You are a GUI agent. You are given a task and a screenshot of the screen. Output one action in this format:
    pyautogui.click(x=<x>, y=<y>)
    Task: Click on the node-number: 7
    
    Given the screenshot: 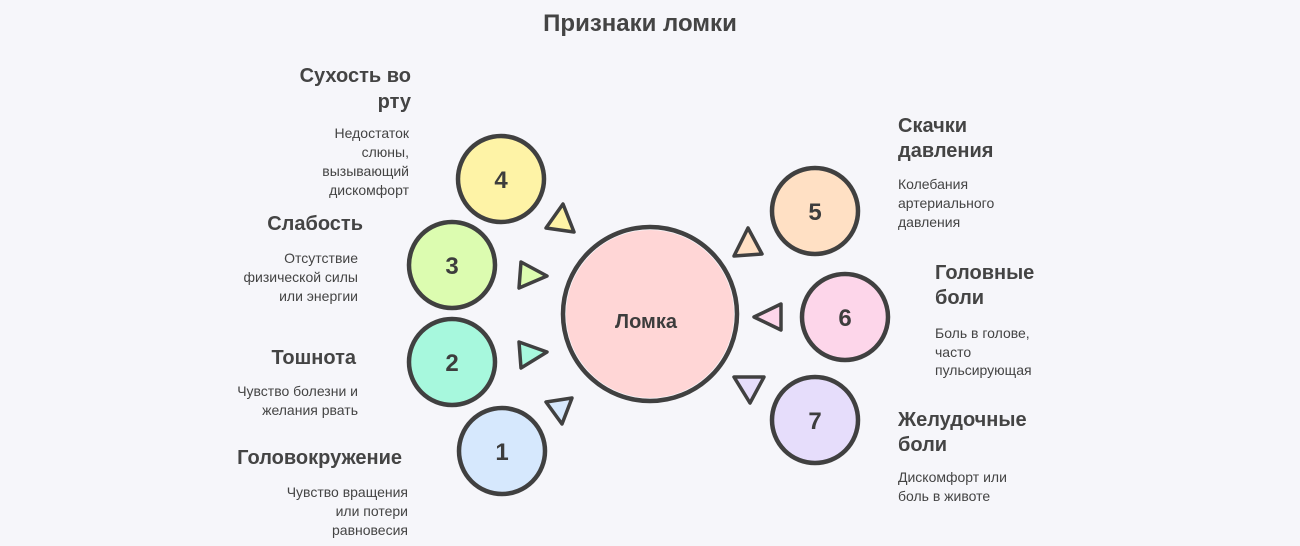 What is the action you would take?
    pyautogui.click(x=814, y=421)
    